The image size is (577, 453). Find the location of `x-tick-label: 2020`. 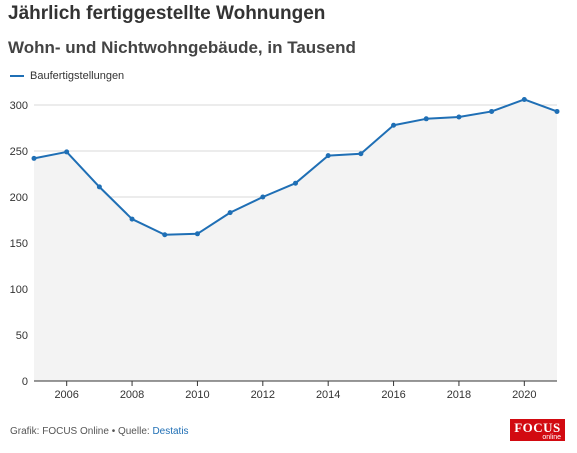

x-tick-label: 2020 is located at coordinates (524, 395).